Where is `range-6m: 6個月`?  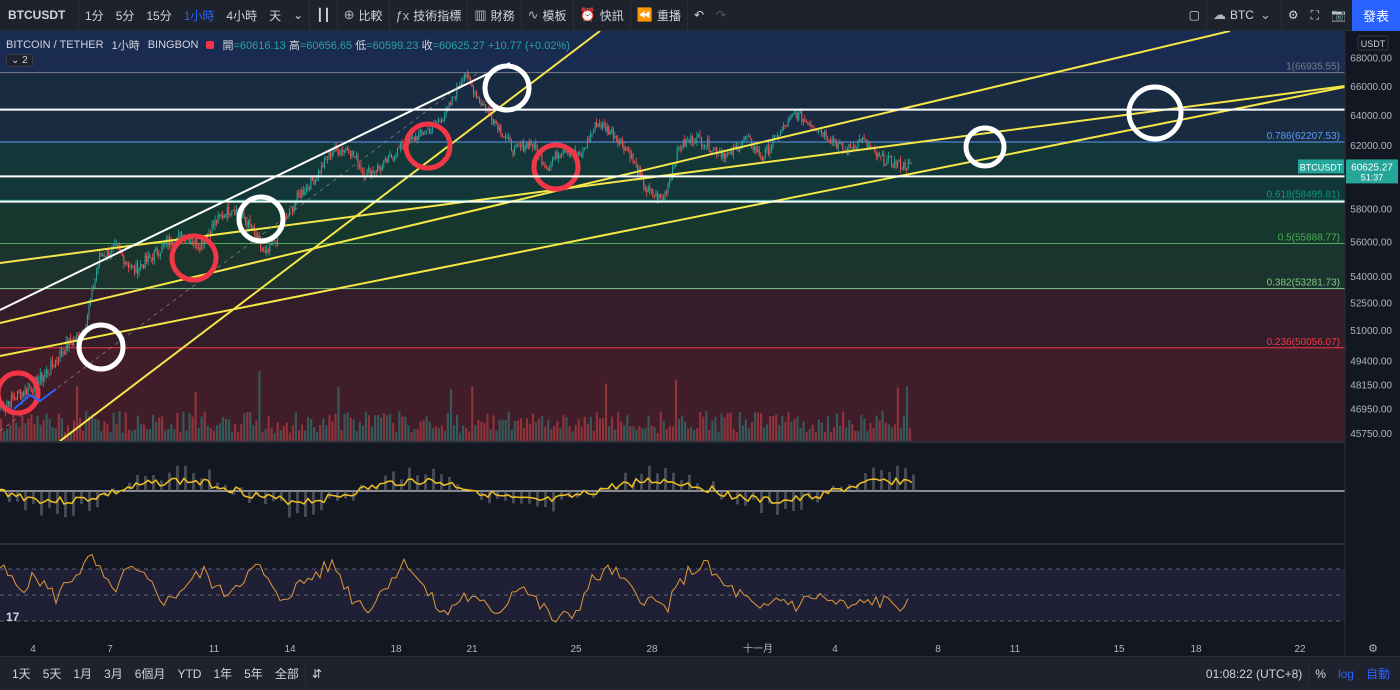 range-6m: 6個月 is located at coordinates (150, 674).